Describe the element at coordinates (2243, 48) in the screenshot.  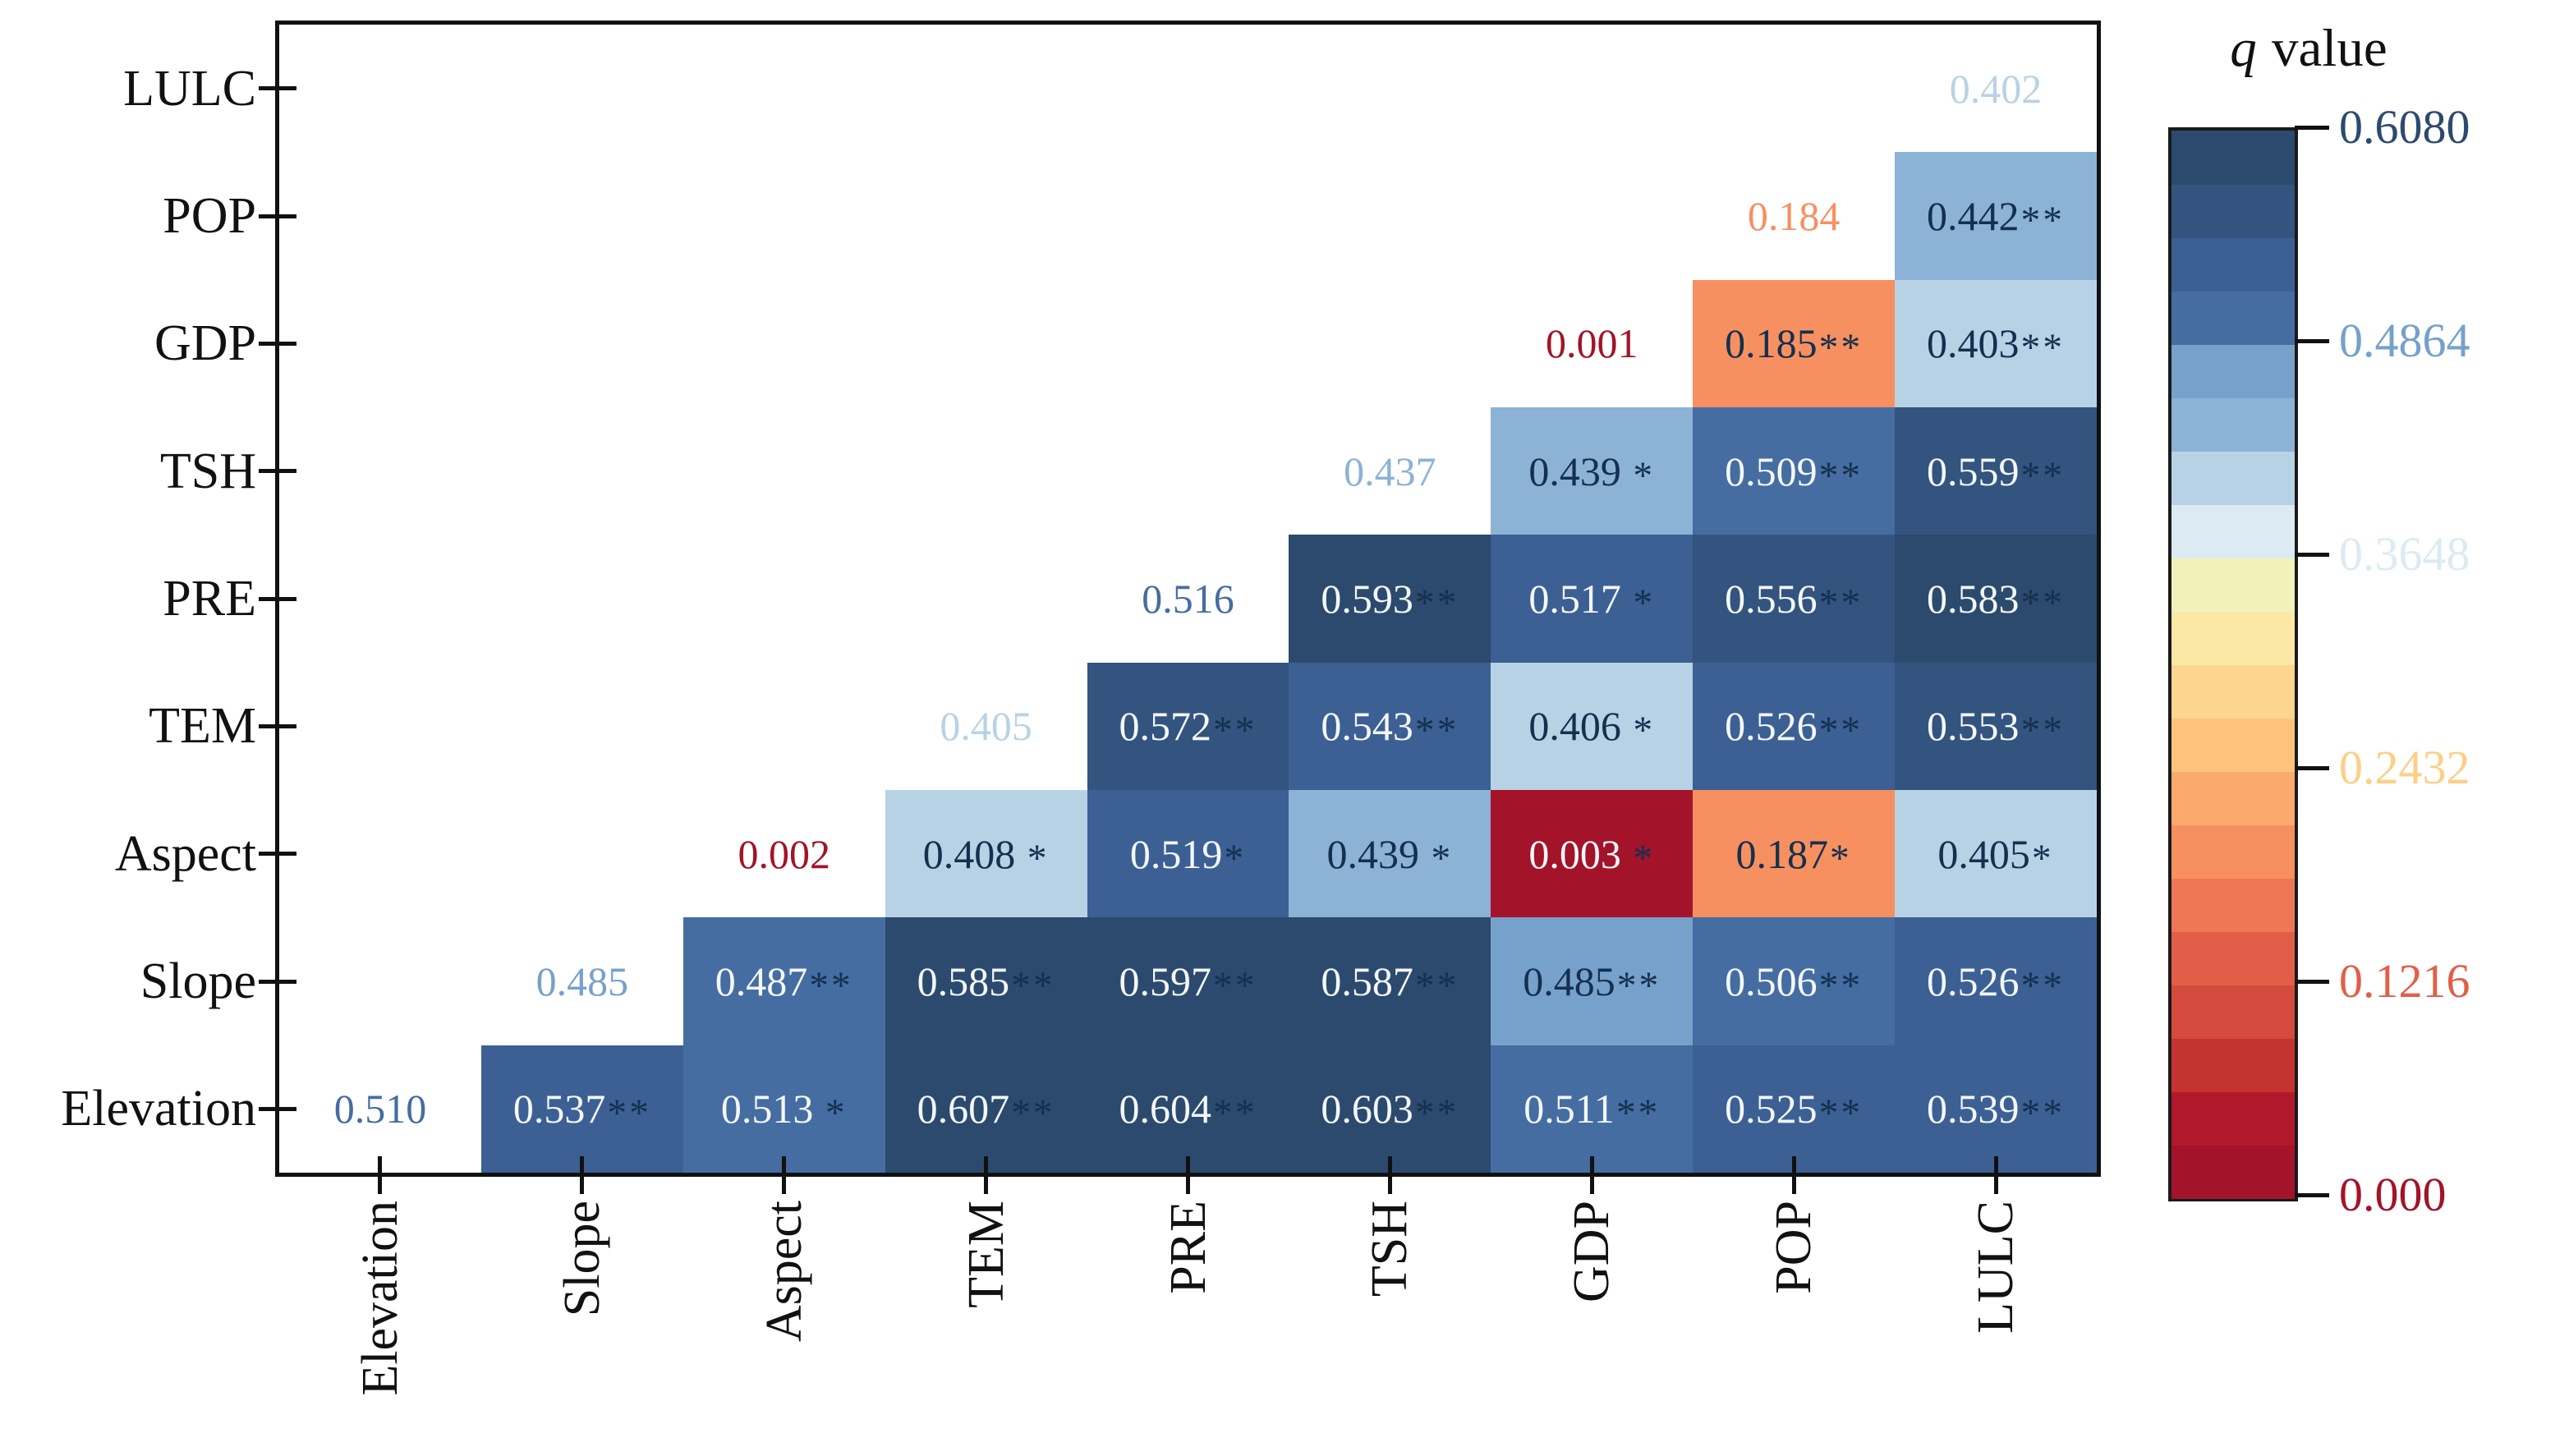
I see `colorbar-title-q: q` at that location.